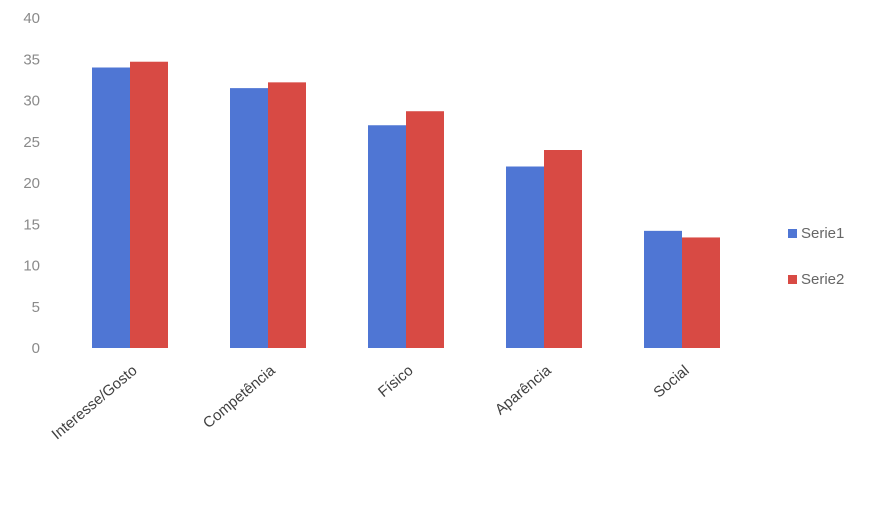 This screenshot has width=875, height=506. What do you see at coordinates (36, 348) in the screenshot?
I see `y-tick-label: 0` at bounding box center [36, 348].